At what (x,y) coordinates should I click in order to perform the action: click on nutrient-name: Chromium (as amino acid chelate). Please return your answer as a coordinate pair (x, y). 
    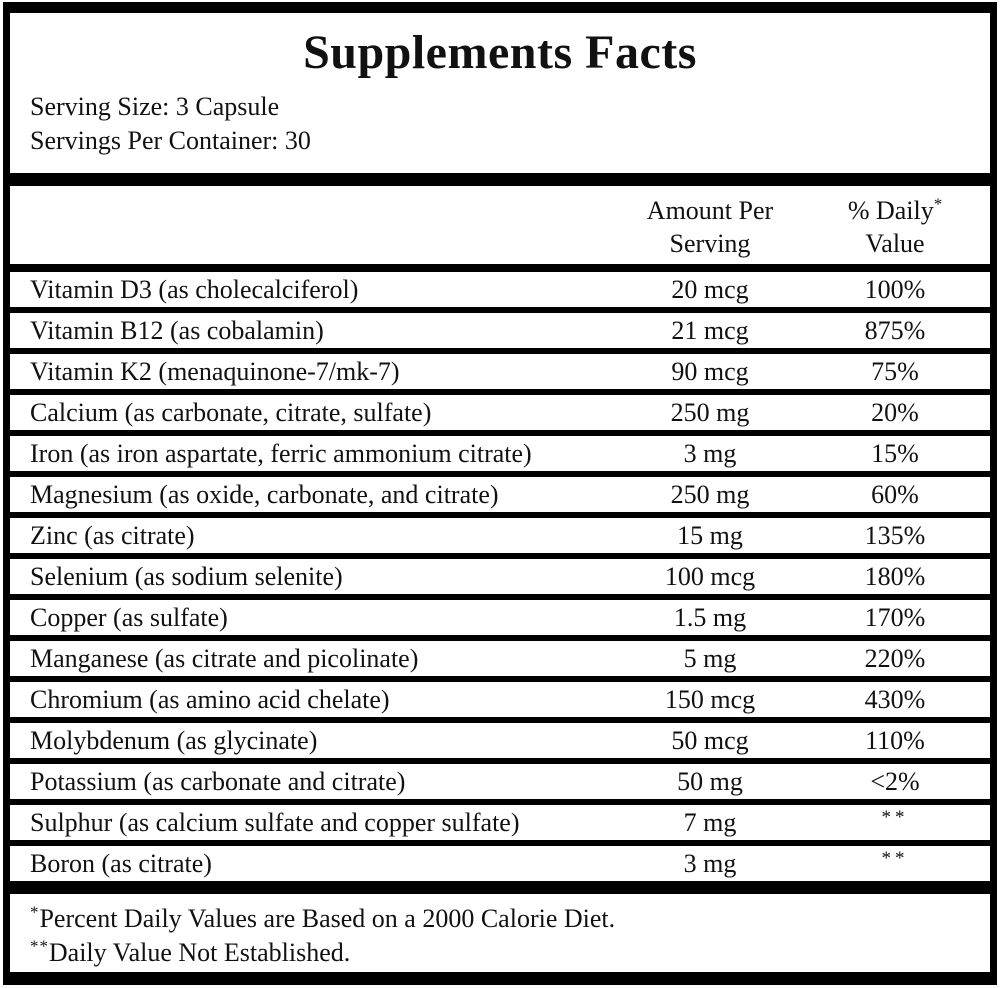
    Looking at the image, I should click on (210, 699).